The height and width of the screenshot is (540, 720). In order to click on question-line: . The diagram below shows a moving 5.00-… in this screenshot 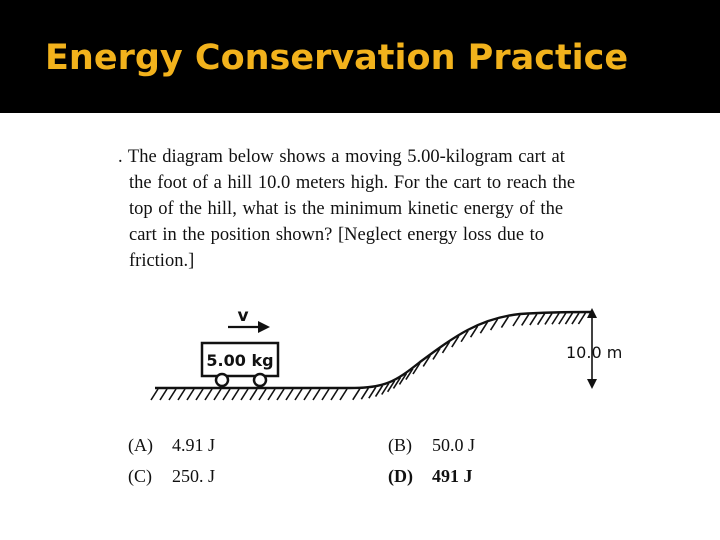, I will do `click(341, 157)`.